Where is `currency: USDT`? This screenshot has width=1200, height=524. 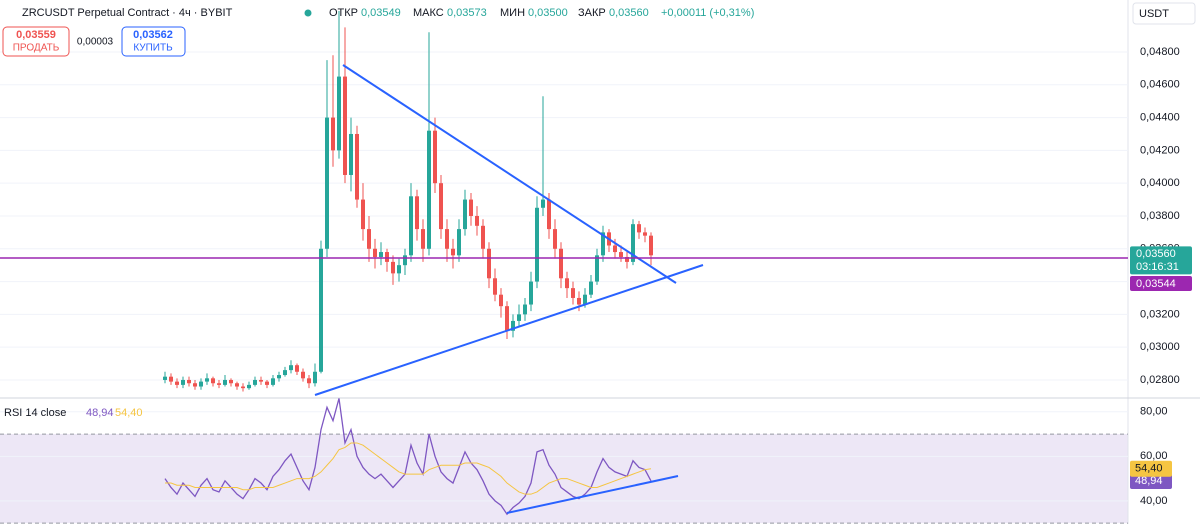
currency: USDT is located at coordinates (1154, 14).